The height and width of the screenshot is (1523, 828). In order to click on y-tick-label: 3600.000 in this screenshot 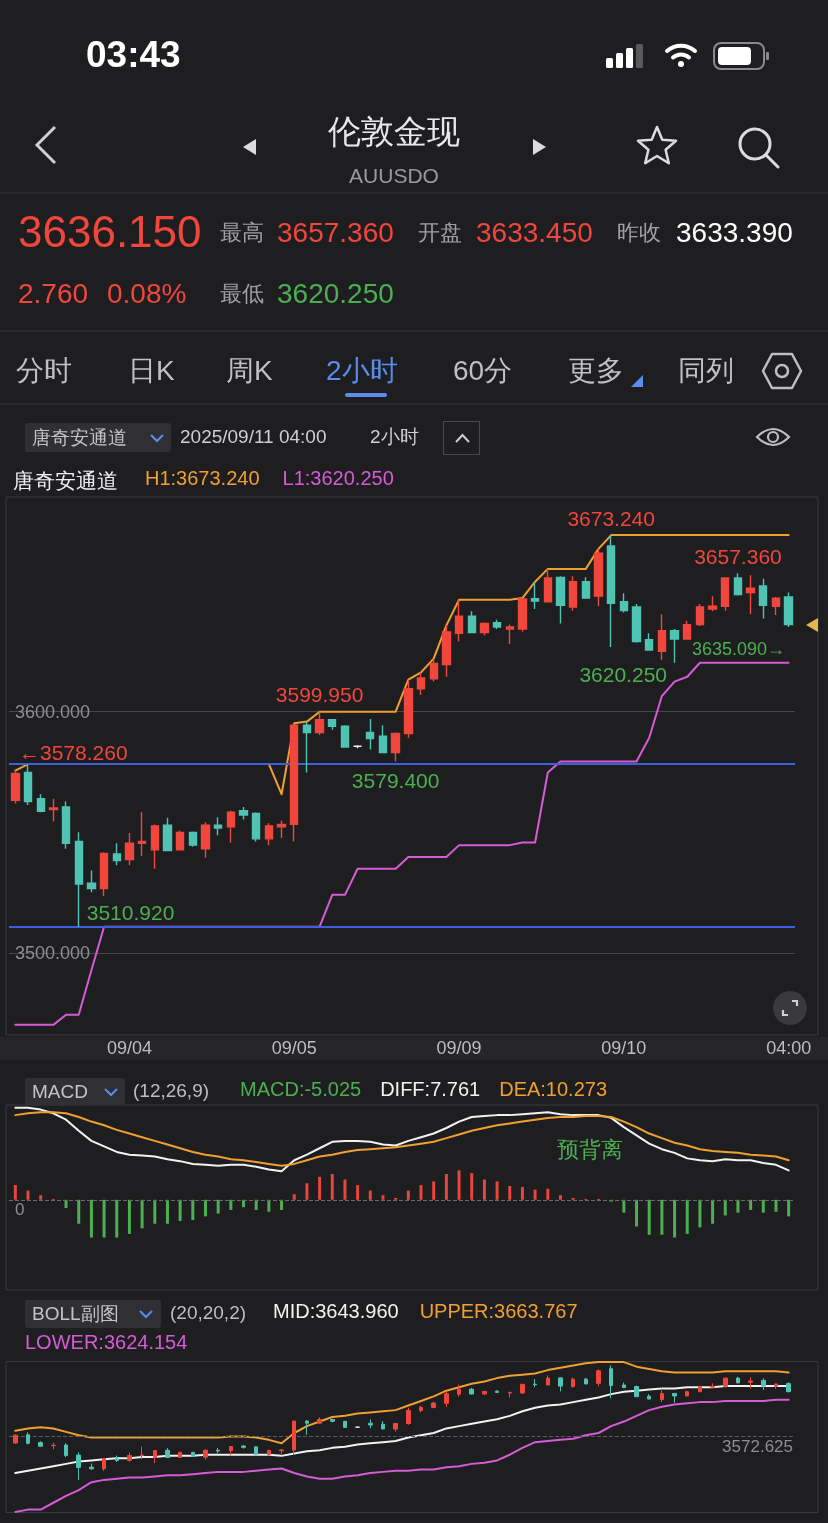, I will do `click(53, 711)`.